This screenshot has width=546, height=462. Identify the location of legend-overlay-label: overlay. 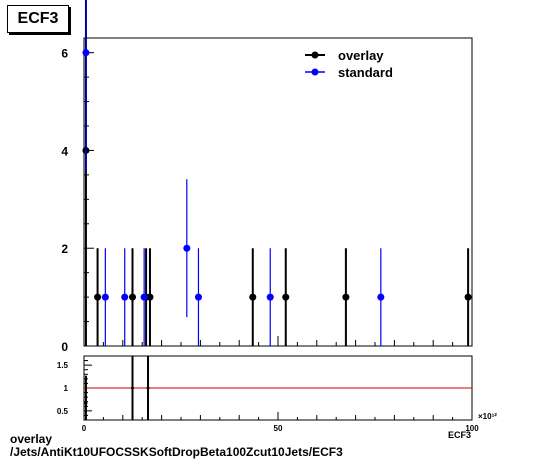
(361, 55).